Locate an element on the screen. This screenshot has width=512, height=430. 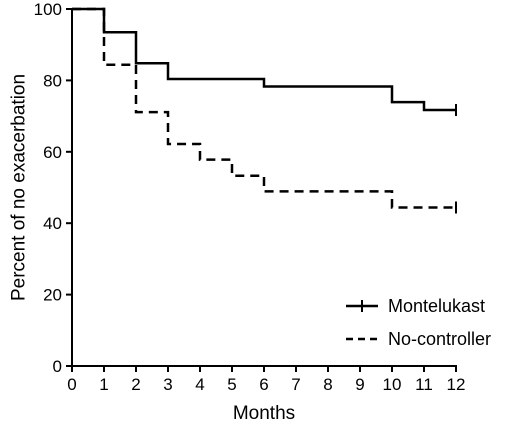
y-tick-label: 0 is located at coordinates (57, 366).